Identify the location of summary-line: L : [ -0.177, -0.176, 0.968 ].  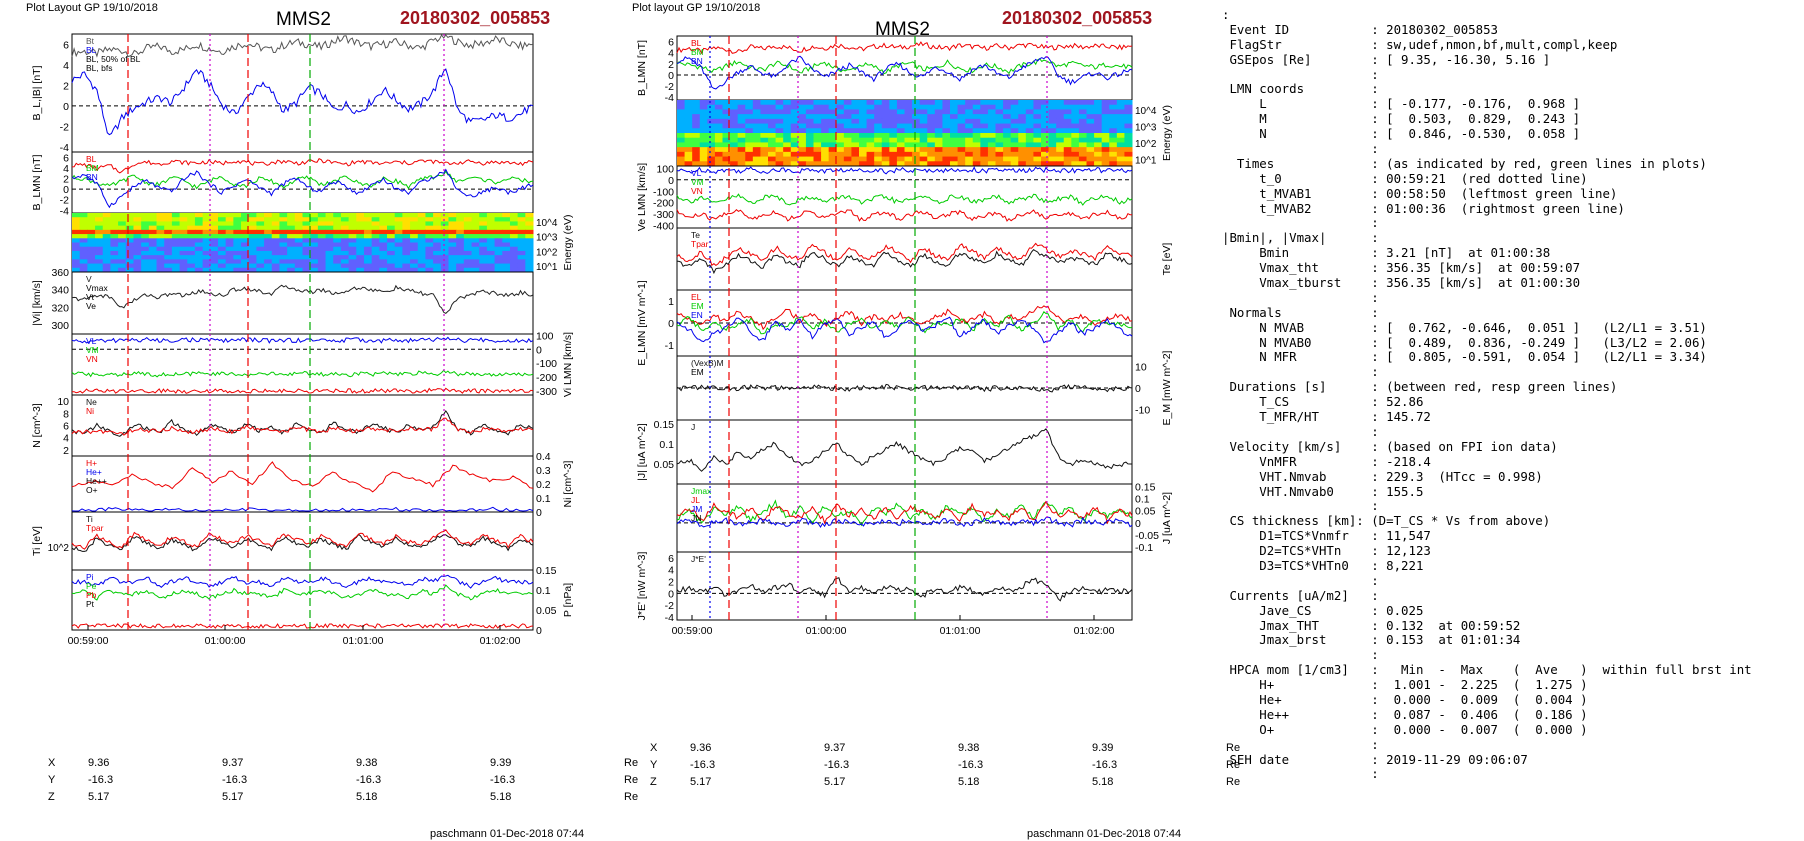
(1401, 104).